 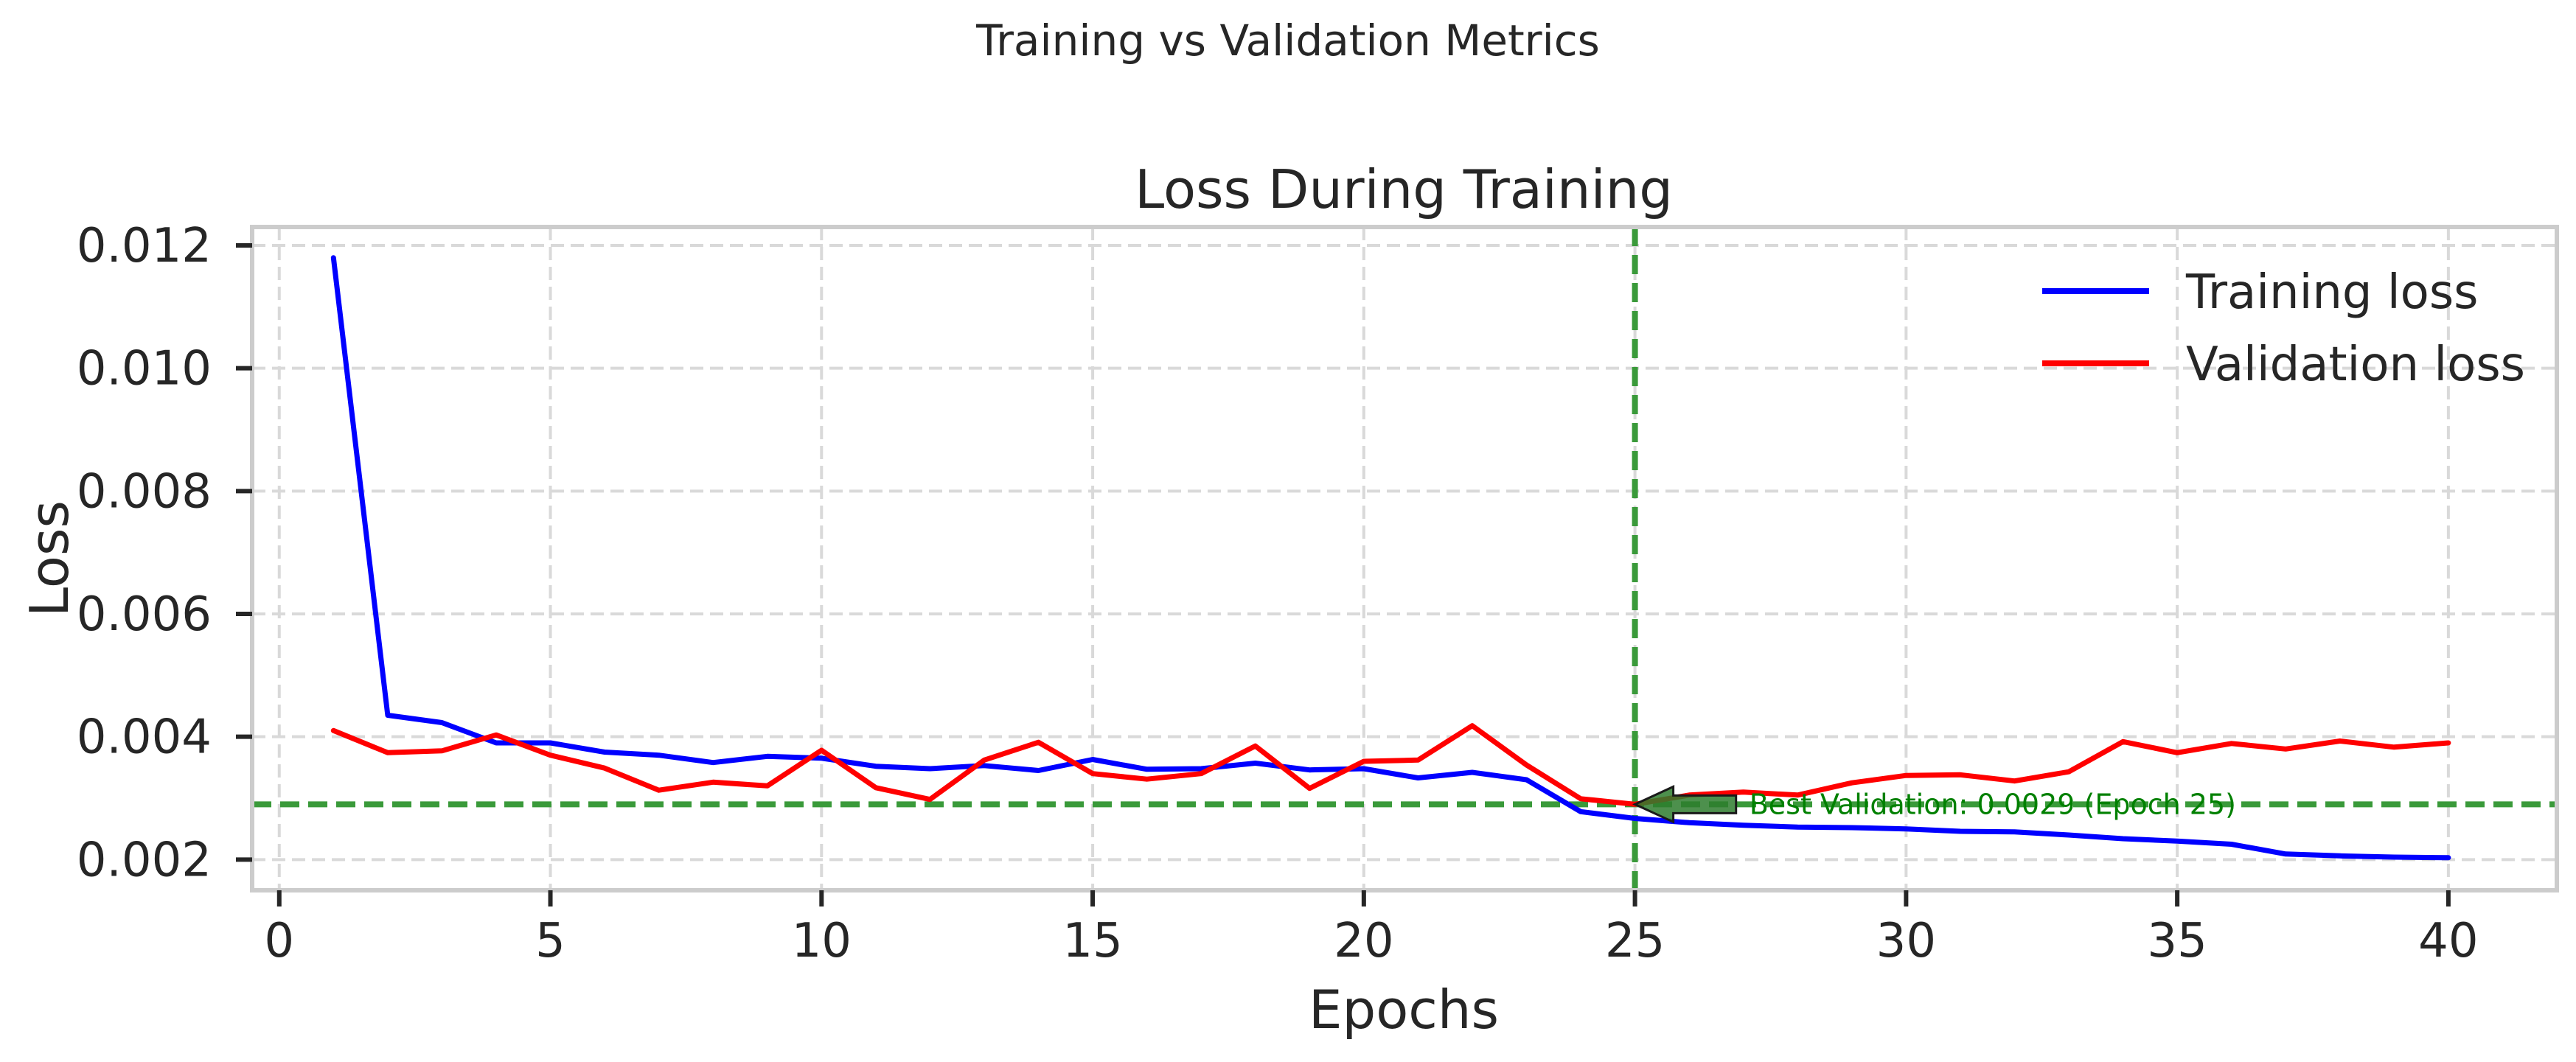 I want to click on x-axis-ticks: 0 5 10 15 20 25 30 35 40, so click(x=1372, y=929).